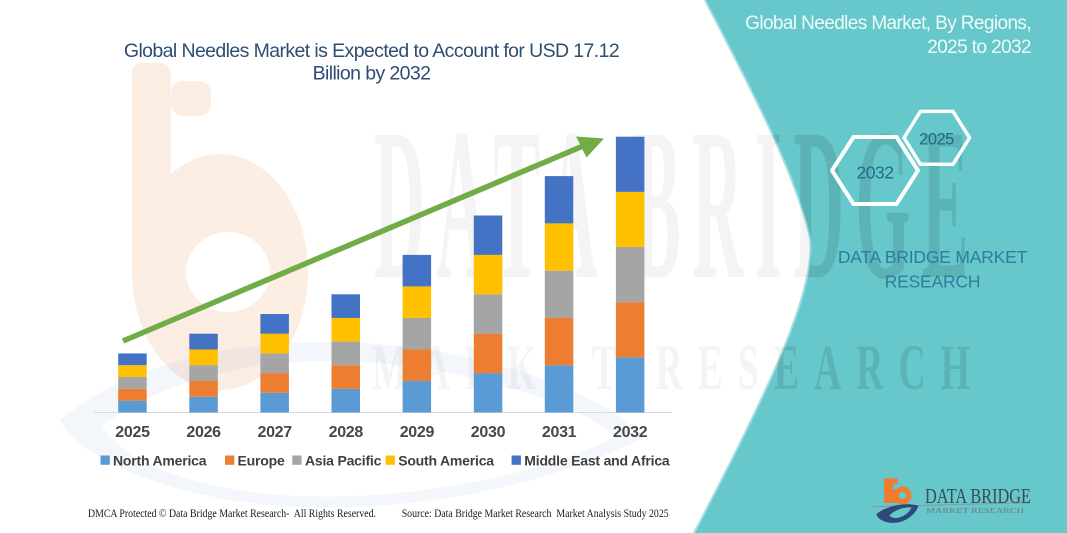  I want to click on svg-text: Europe, so click(261, 461).